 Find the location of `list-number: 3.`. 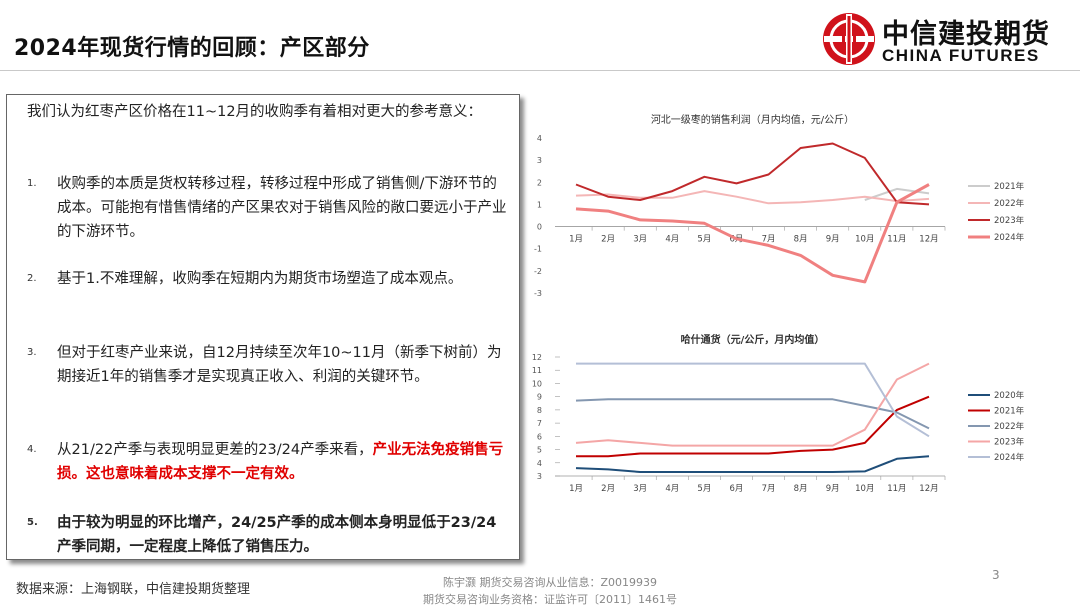

list-number: 3. is located at coordinates (32, 352).